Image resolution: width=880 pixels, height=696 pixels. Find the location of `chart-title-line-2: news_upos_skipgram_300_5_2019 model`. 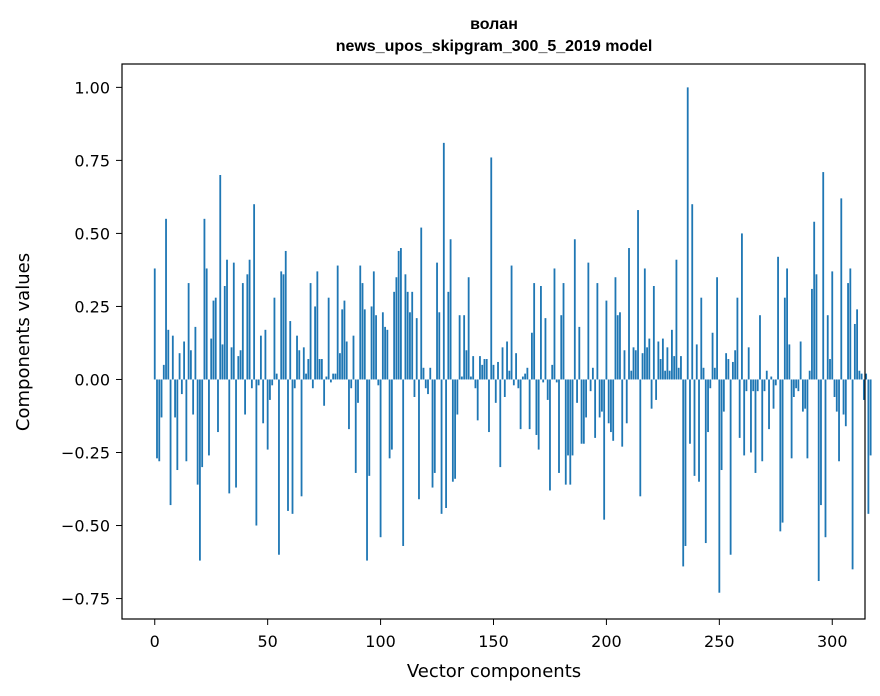

chart-title-line-2: news_upos_skipgram_300_5_2019 model is located at coordinates (494, 46).